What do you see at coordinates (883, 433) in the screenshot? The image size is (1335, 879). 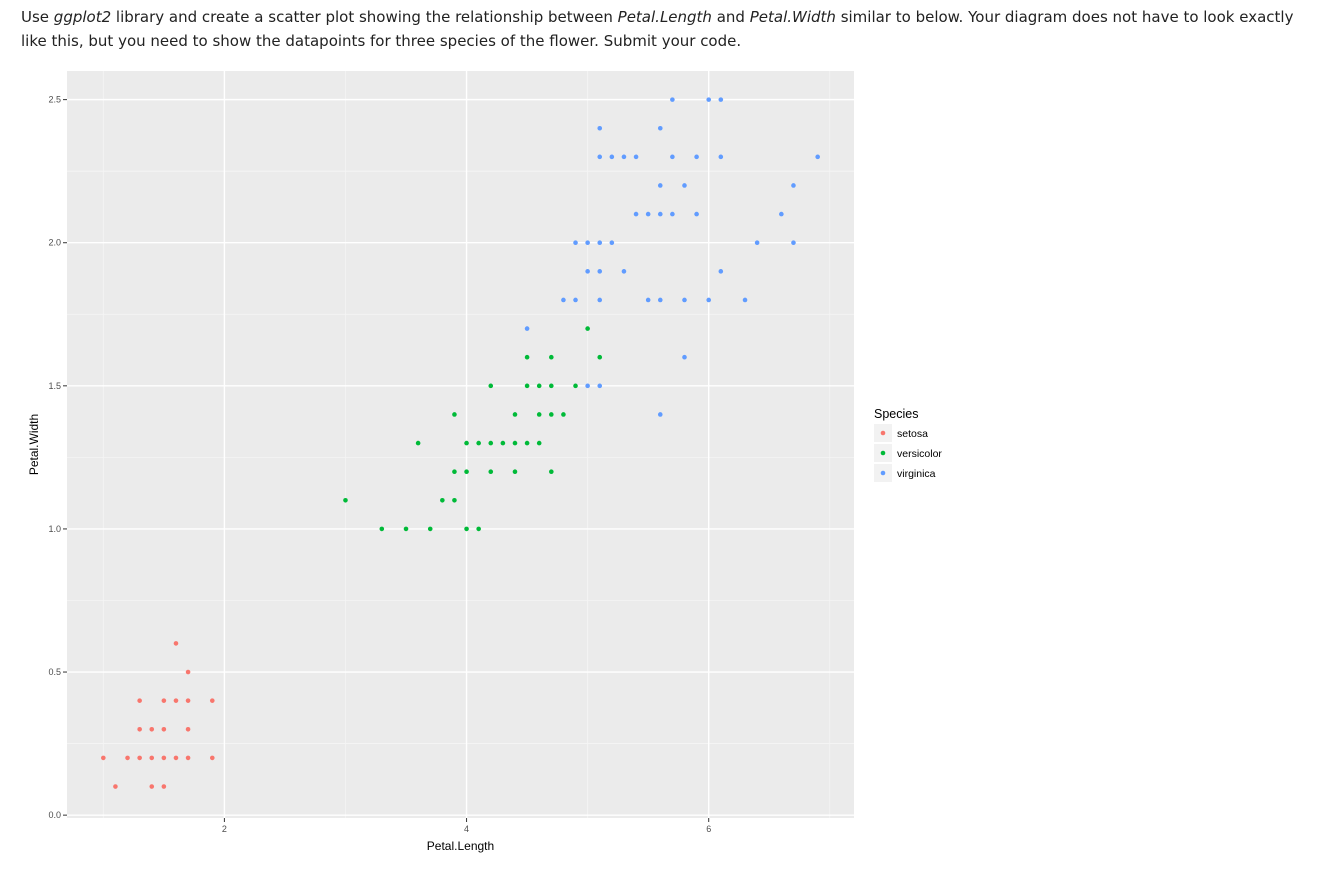 I see `legend-marker-setosa` at bounding box center [883, 433].